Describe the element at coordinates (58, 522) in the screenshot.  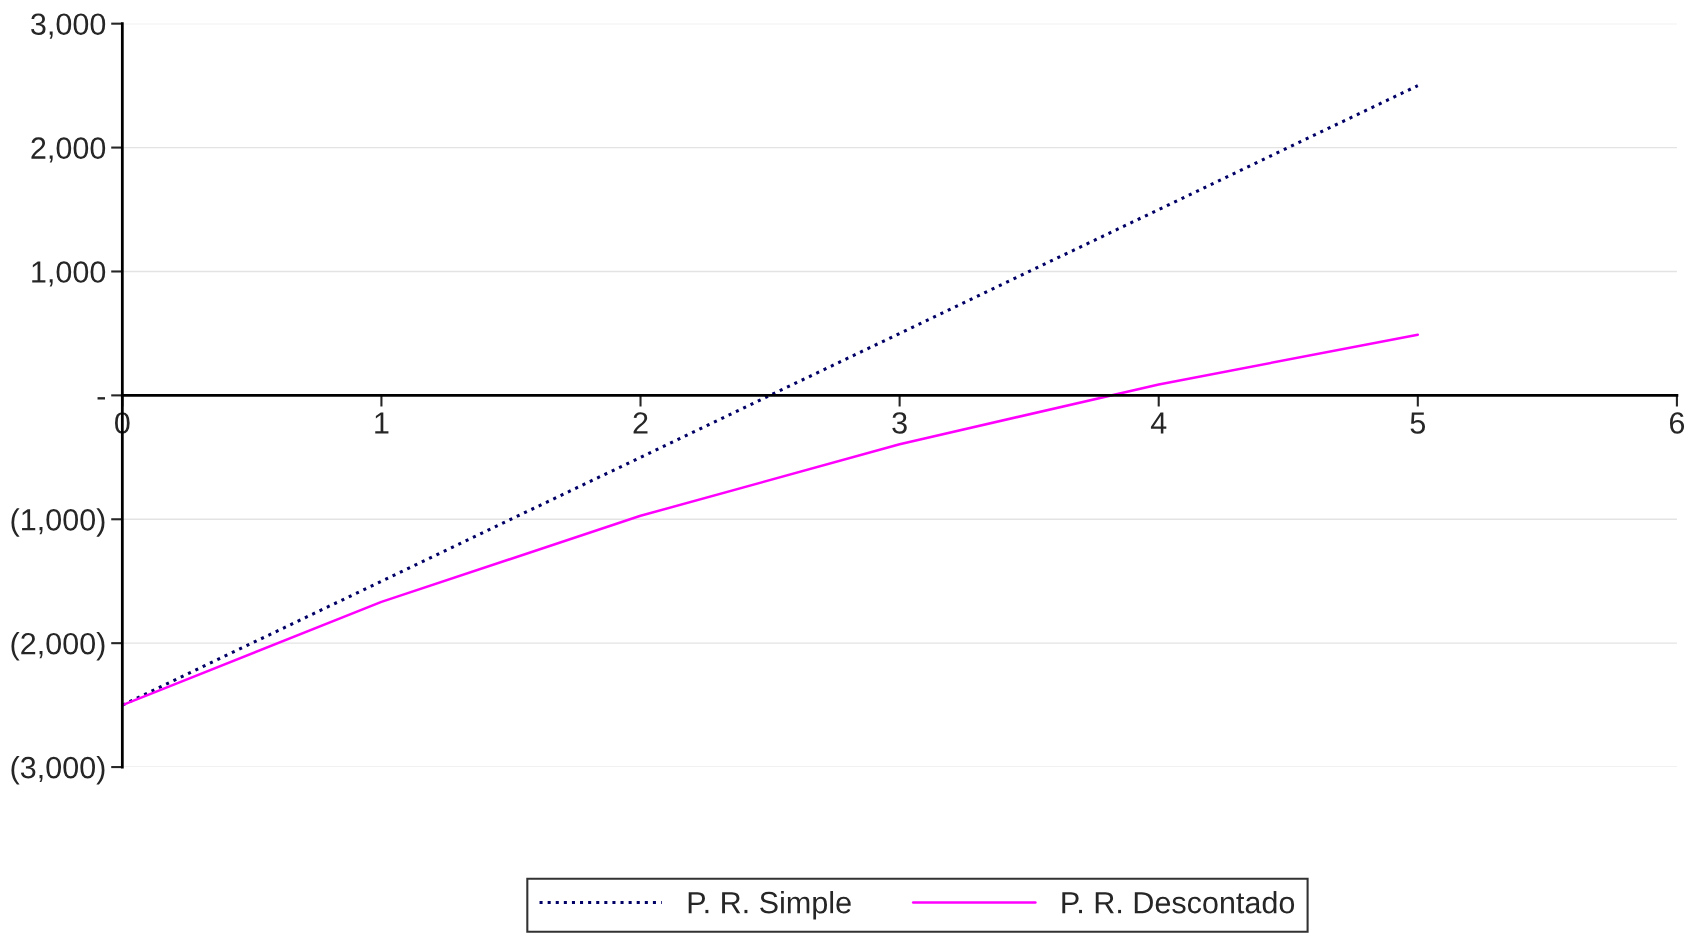
I see `y-tick-label: (1,000)` at that location.